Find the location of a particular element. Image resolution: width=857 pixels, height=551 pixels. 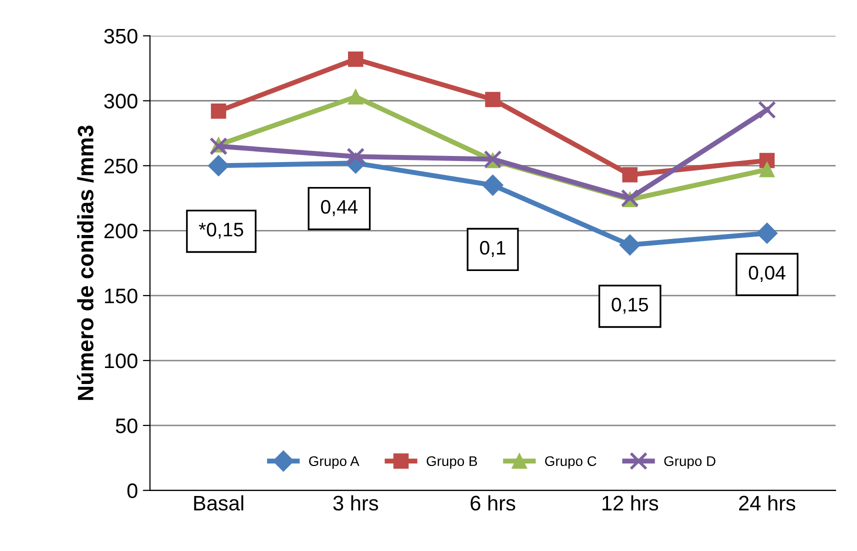

legend-label: Grupo A is located at coordinates (334, 462).